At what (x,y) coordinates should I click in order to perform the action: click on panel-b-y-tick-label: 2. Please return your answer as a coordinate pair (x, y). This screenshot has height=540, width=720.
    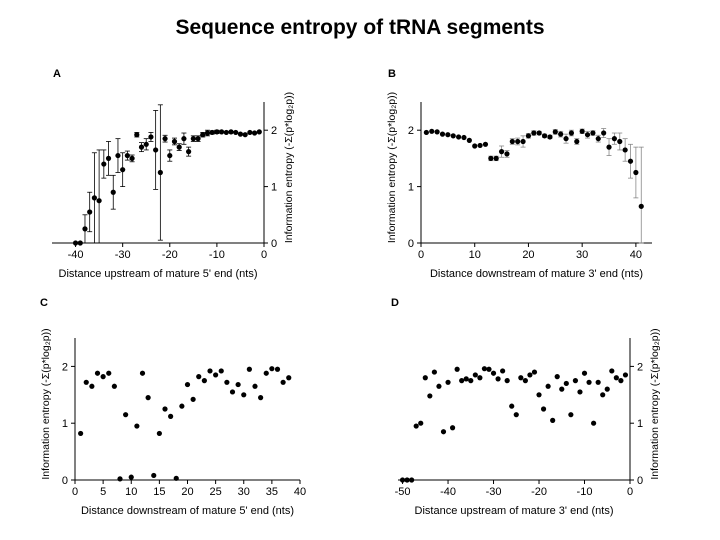
    Looking at the image, I should click on (411, 131).